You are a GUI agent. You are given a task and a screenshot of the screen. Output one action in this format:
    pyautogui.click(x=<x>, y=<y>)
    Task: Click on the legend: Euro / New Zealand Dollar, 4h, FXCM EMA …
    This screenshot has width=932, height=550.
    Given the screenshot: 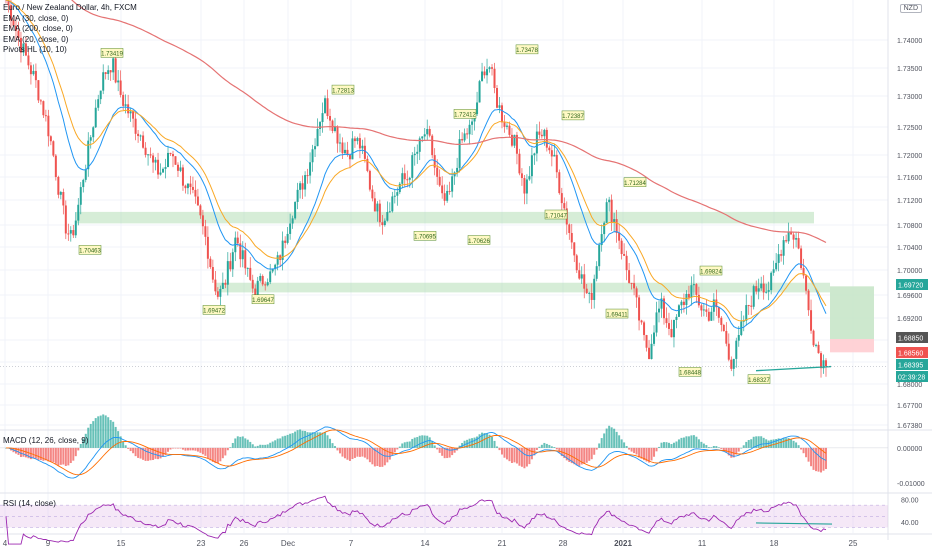 What is the action you would take?
    pyautogui.click(x=70, y=29)
    